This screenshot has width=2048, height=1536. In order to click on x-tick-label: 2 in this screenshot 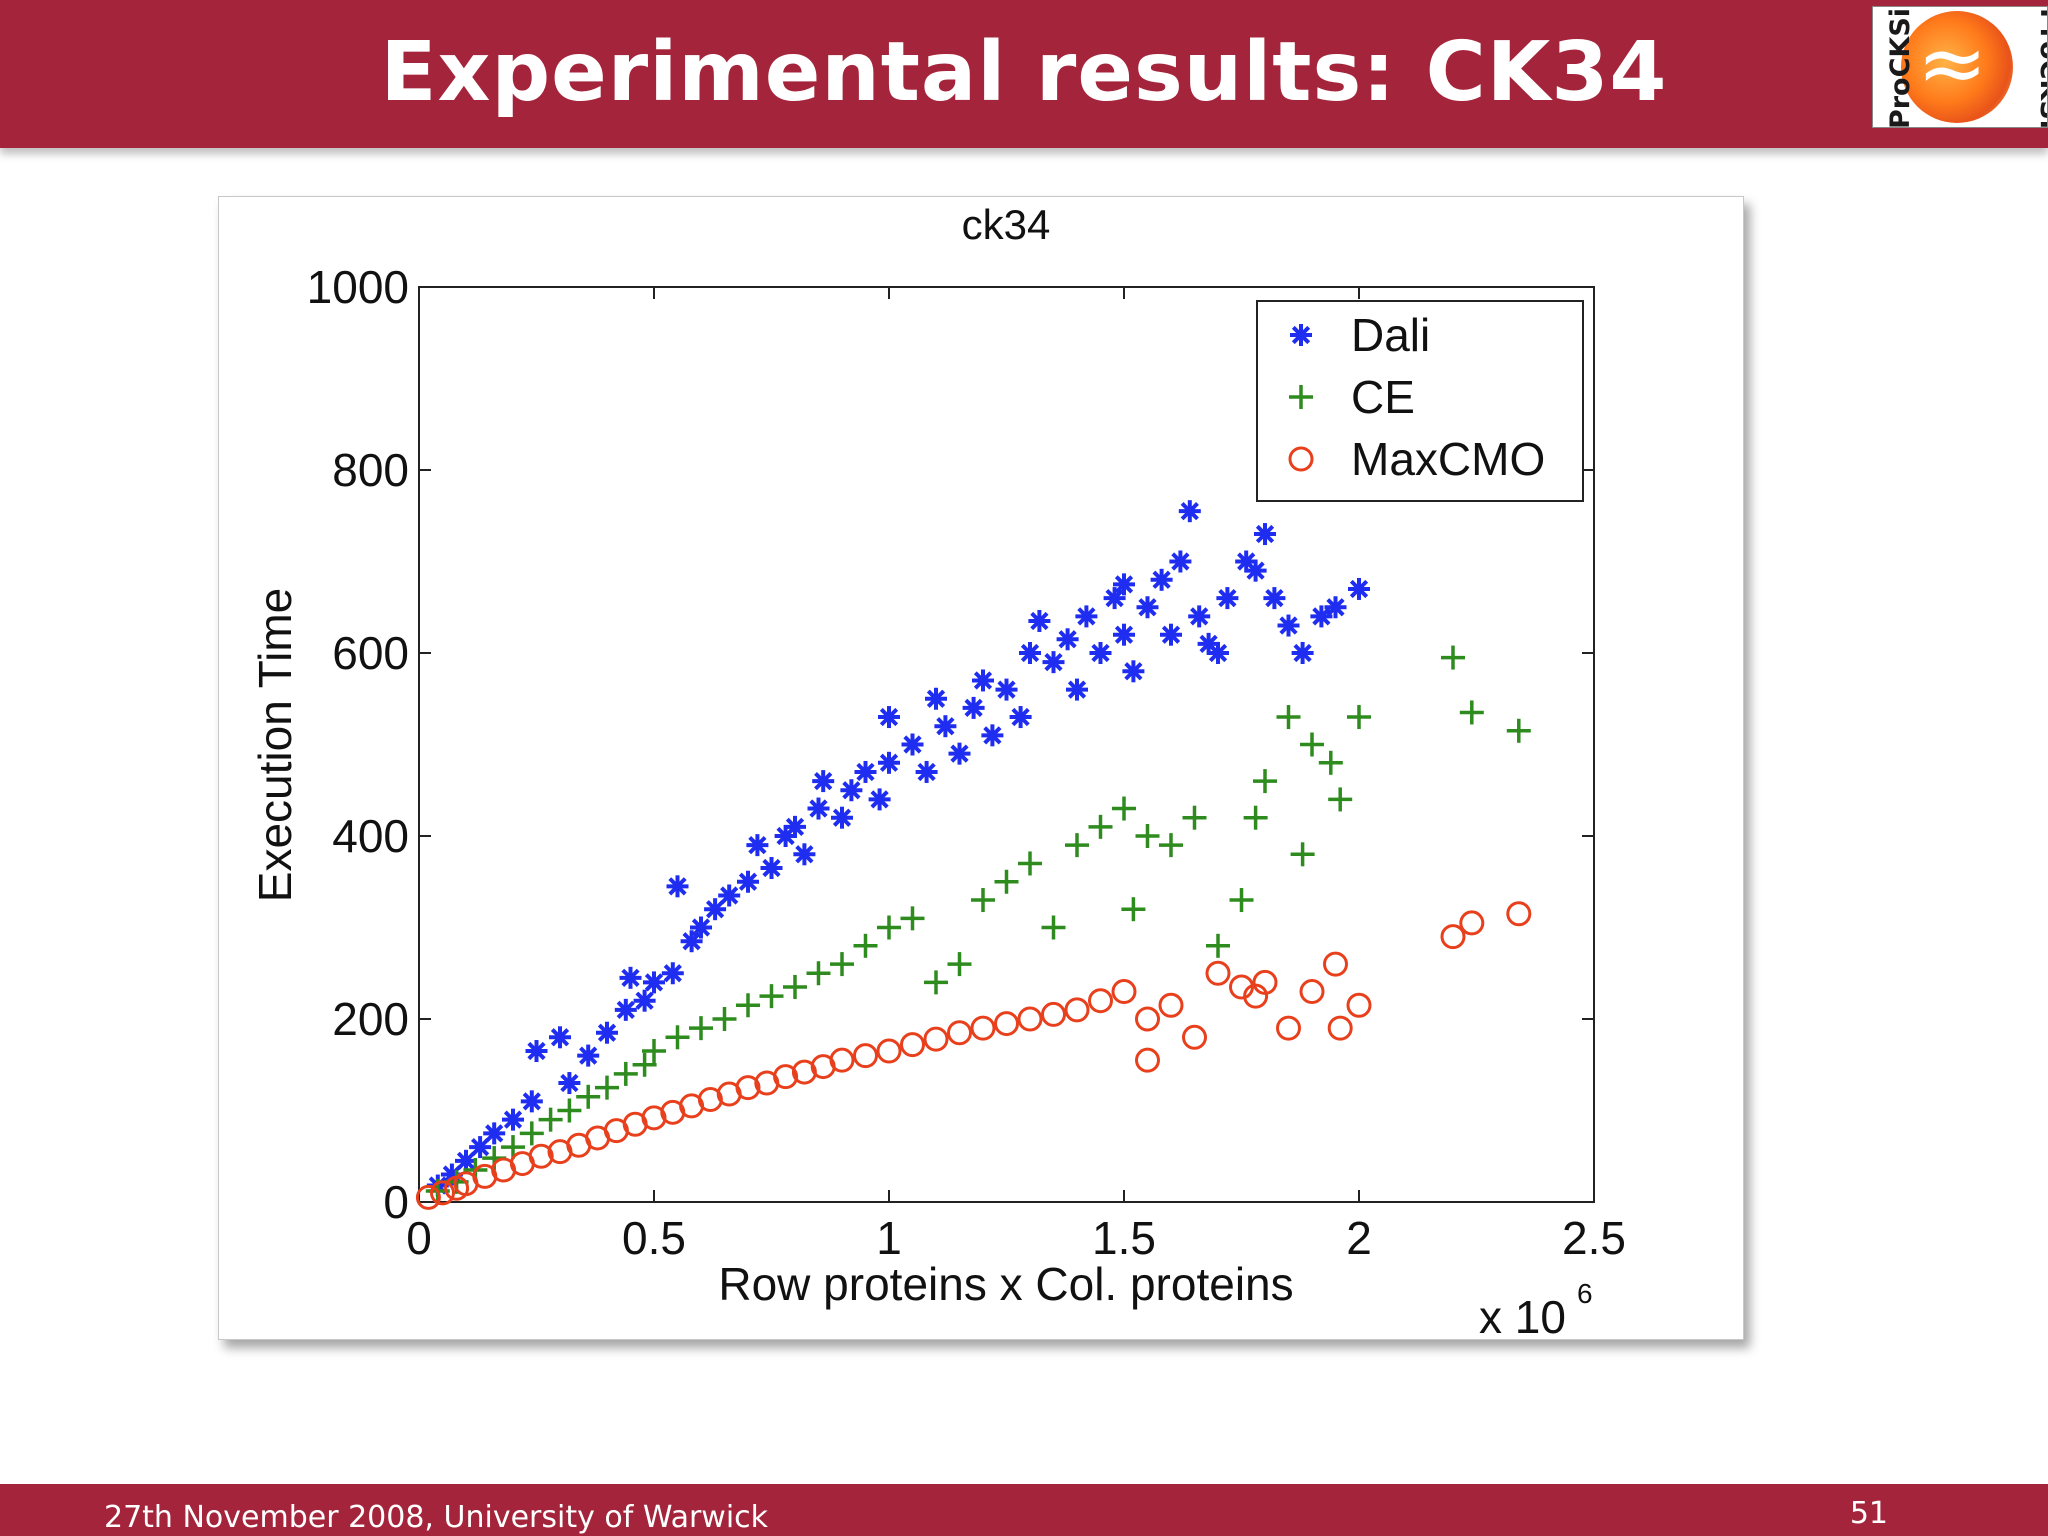, I will do `click(1359, 1238)`.